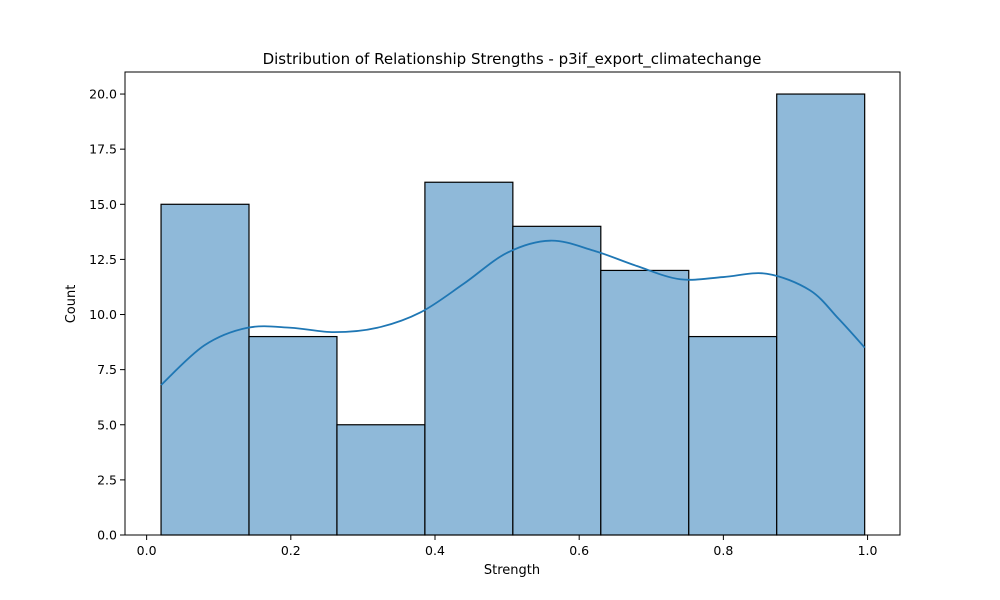  What do you see at coordinates (723, 550) in the screenshot?
I see `x-tick-label: 0.8` at bounding box center [723, 550].